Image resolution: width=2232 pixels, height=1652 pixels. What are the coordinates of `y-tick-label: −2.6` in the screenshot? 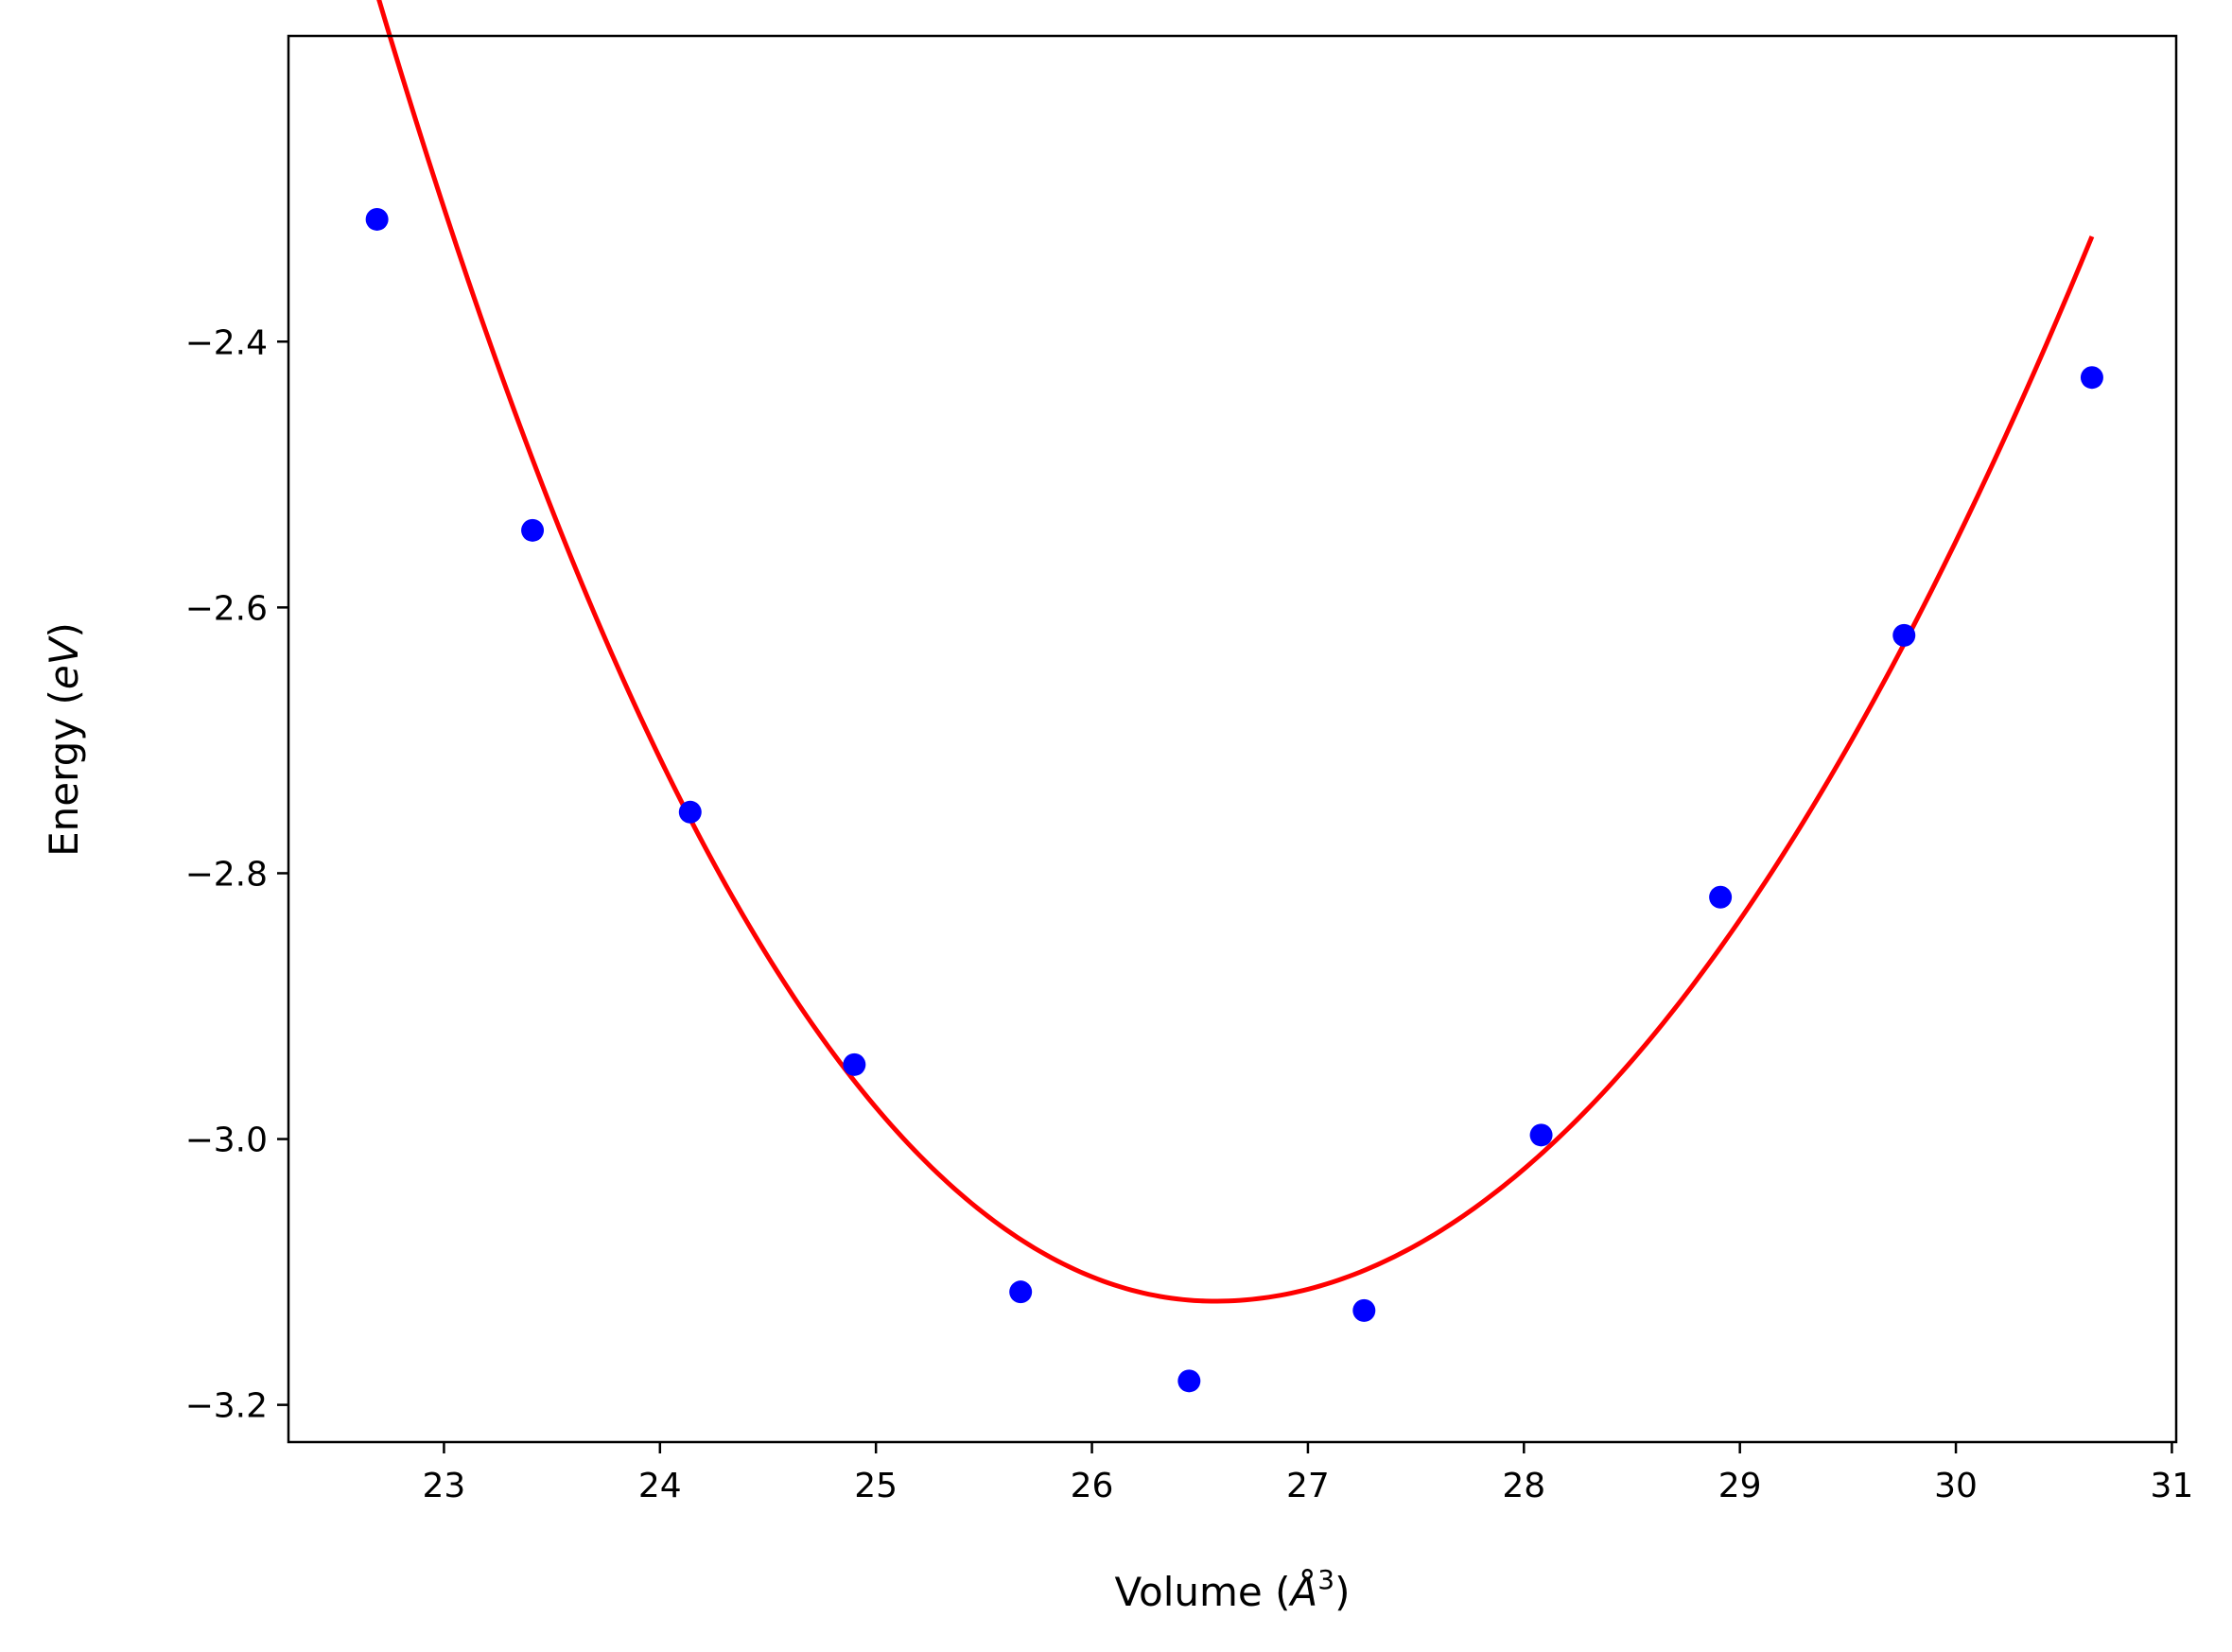 It's located at (226, 608).